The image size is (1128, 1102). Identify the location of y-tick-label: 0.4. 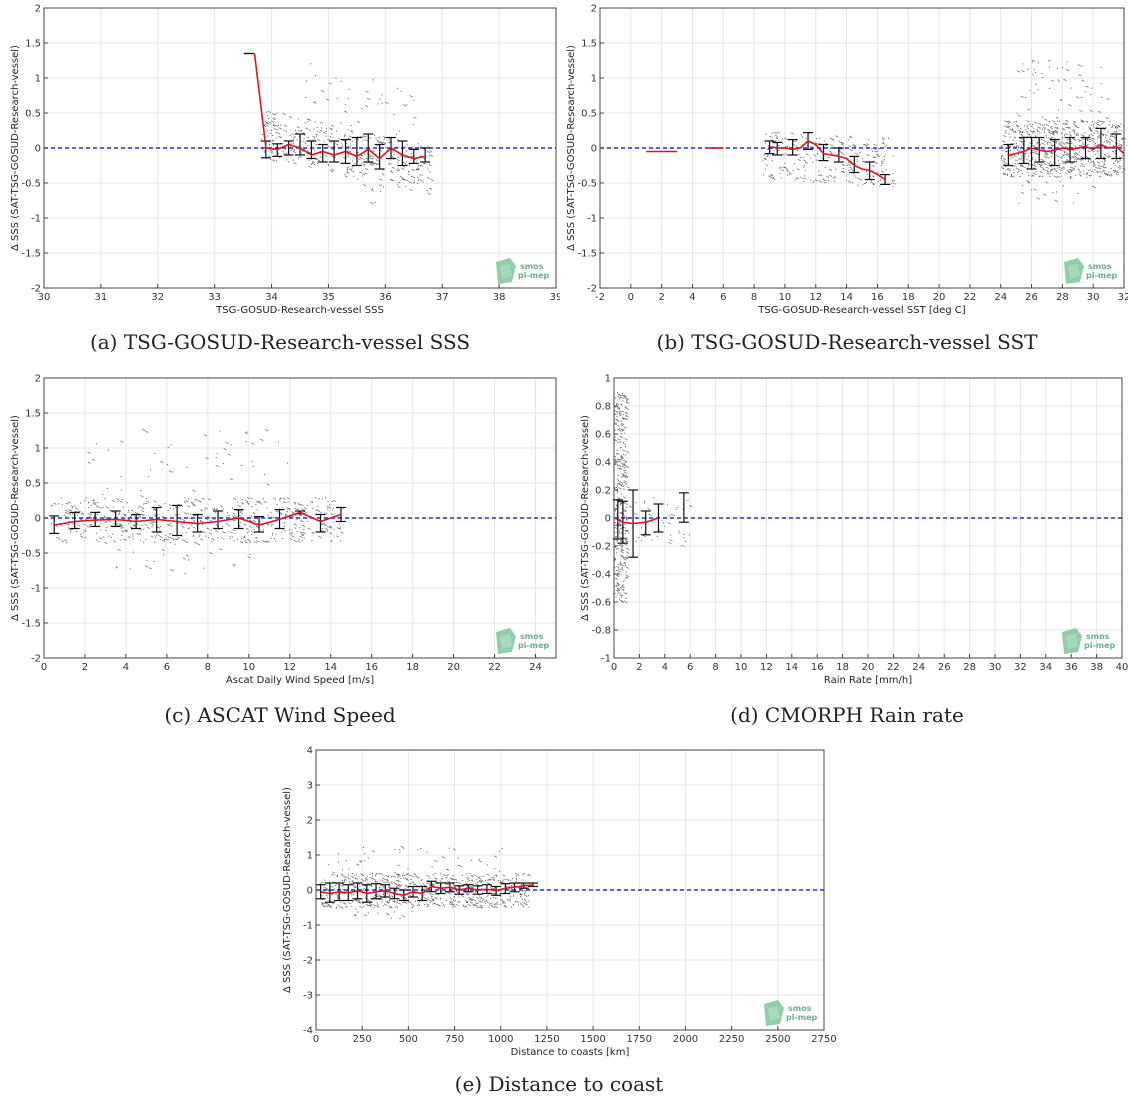
(603, 463).